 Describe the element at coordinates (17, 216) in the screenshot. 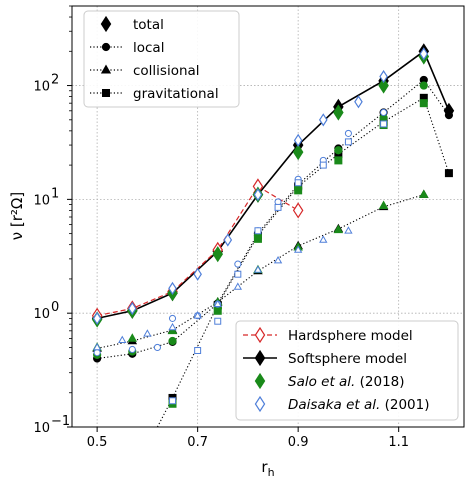

I see `y-axis-title: ν [r²Ω]` at that location.